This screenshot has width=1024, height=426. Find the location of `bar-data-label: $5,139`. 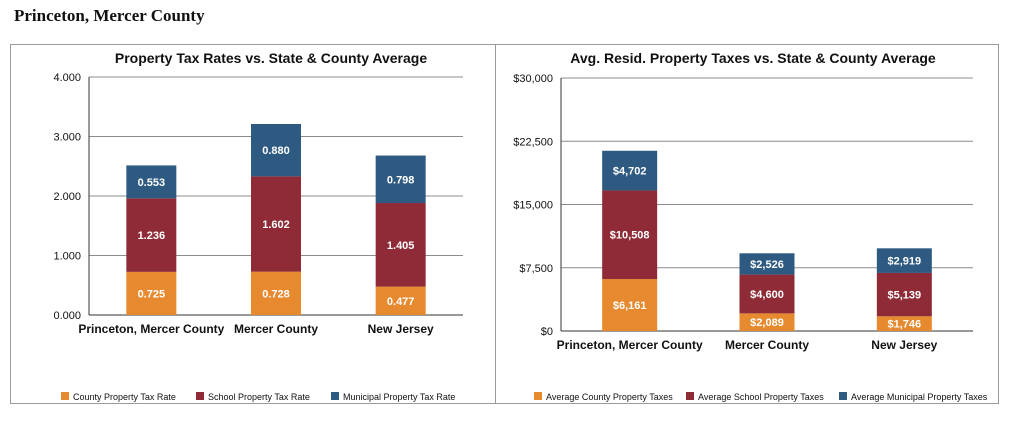

bar-data-label: $5,139 is located at coordinates (905, 296).